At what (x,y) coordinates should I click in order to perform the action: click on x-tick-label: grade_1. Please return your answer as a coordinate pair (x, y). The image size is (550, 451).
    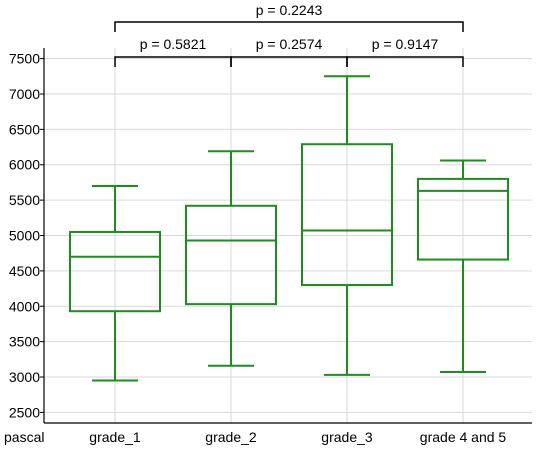
    Looking at the image, I should click on (115, 437).